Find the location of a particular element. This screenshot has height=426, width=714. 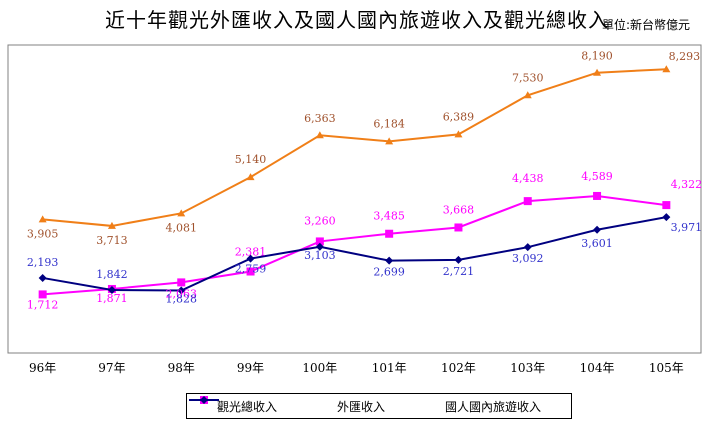

chart-legend: 觀光總收入 外匯收入 國人國內旅遊收入 is located at coordinates (379, 406).